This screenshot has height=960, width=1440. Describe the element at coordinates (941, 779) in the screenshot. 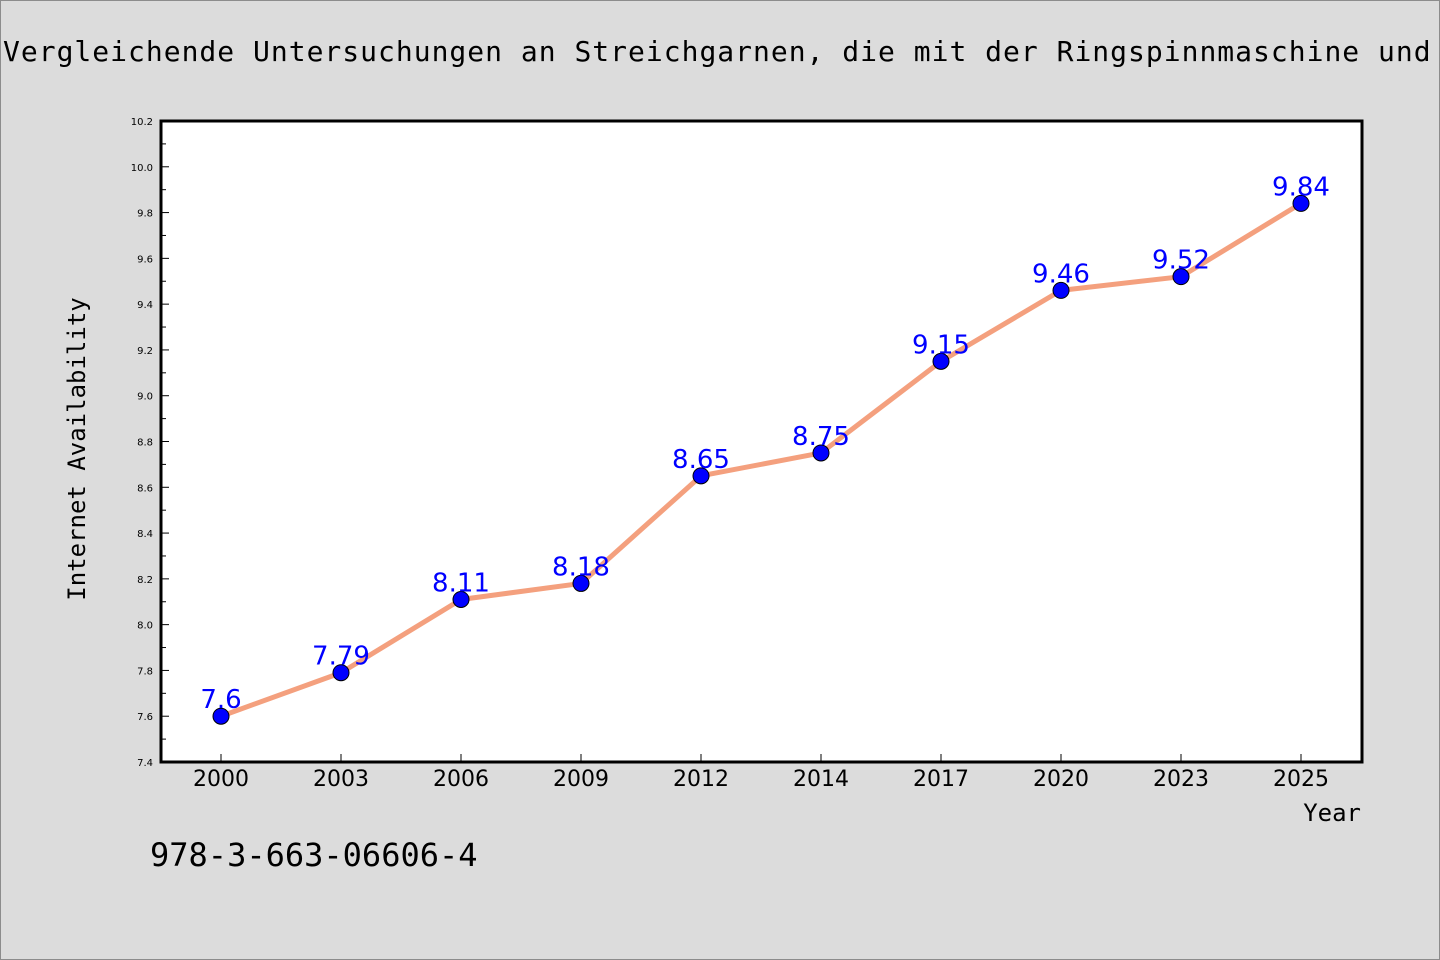

I see `x-tick-label: 2017` at that location.